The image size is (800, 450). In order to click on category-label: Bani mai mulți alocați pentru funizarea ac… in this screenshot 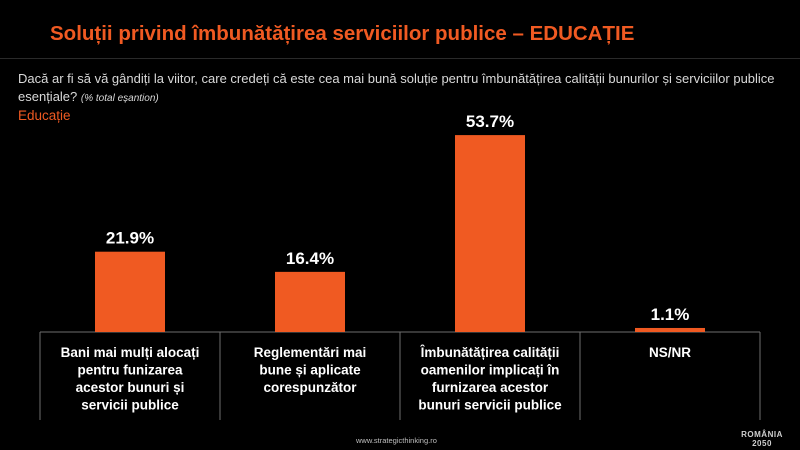, I will do `click(130, 379)`.